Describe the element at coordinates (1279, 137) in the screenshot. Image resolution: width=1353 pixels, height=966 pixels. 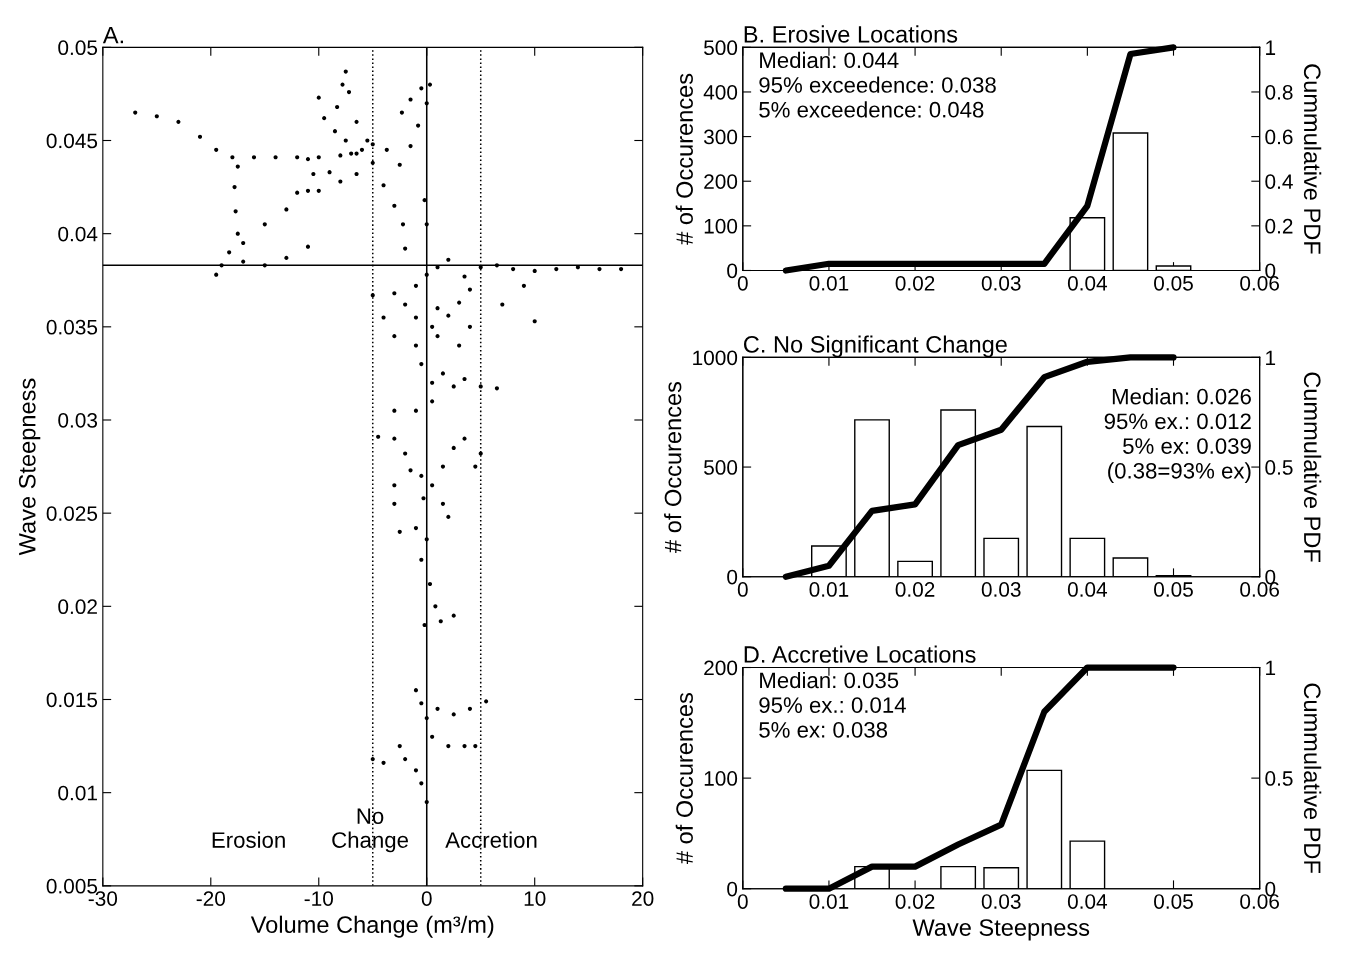
I see `y2-tick-label: 0.6` at that location.